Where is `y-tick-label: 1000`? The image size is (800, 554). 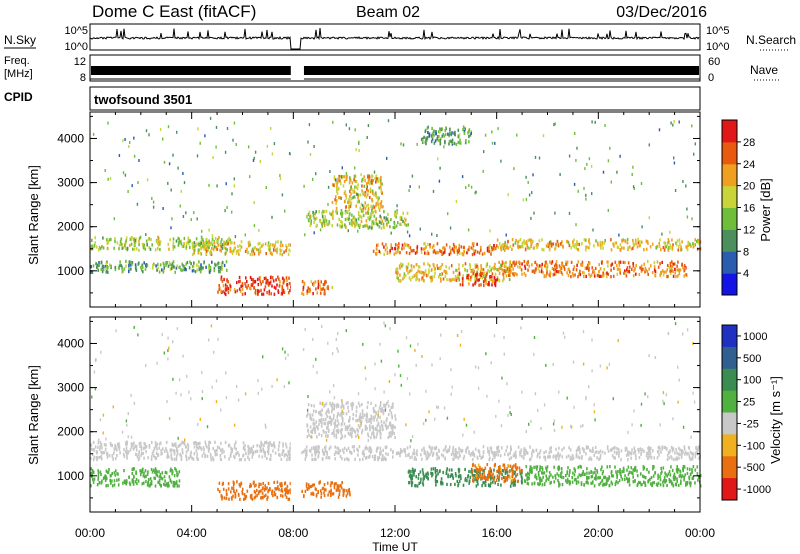
y-tick-label: 1000 is located at coordinates (70, 271).